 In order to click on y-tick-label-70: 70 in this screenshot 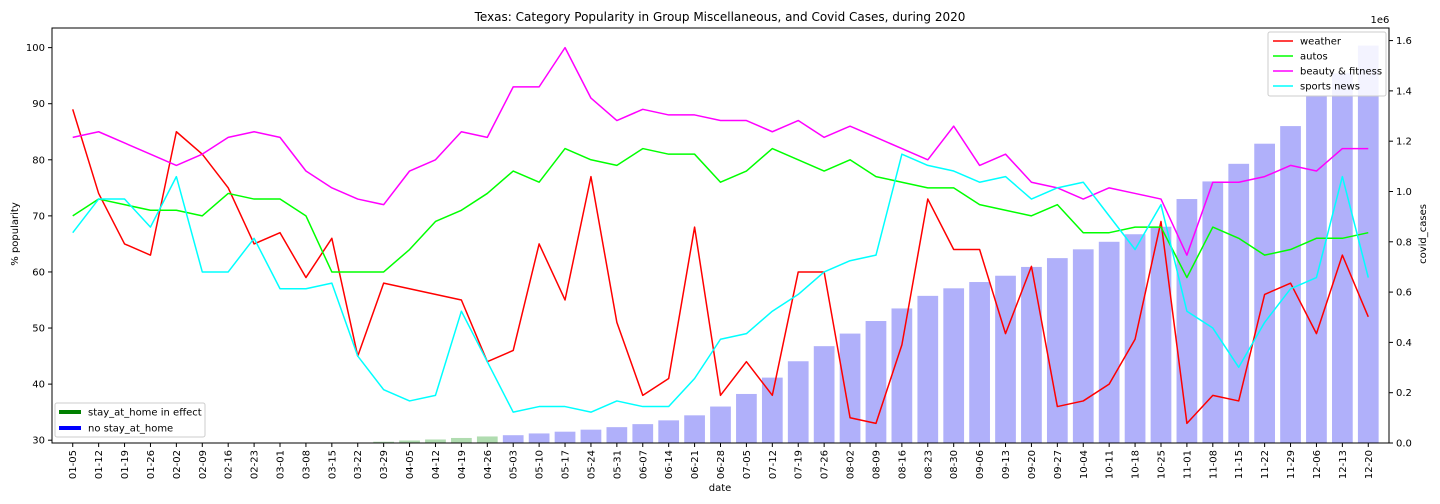, I will do `click(38, 216)`.